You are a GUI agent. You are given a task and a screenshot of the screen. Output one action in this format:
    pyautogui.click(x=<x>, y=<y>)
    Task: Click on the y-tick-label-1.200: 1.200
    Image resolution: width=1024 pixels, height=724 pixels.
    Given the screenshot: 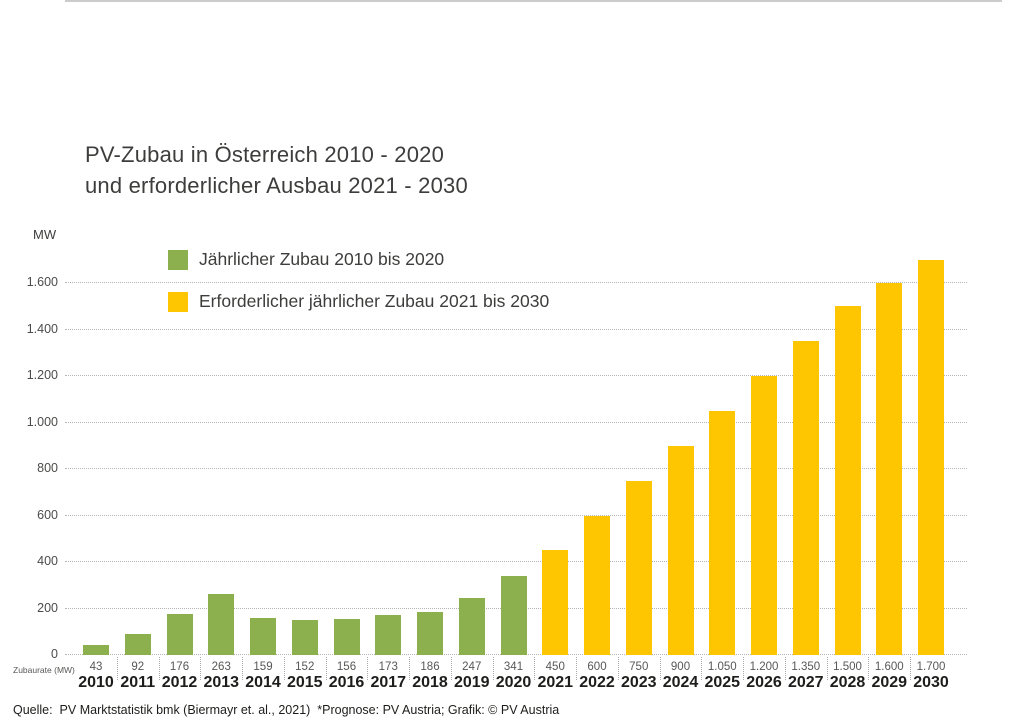 What is the action you would take?
    pyautogui.click(x=42, y=375)
    